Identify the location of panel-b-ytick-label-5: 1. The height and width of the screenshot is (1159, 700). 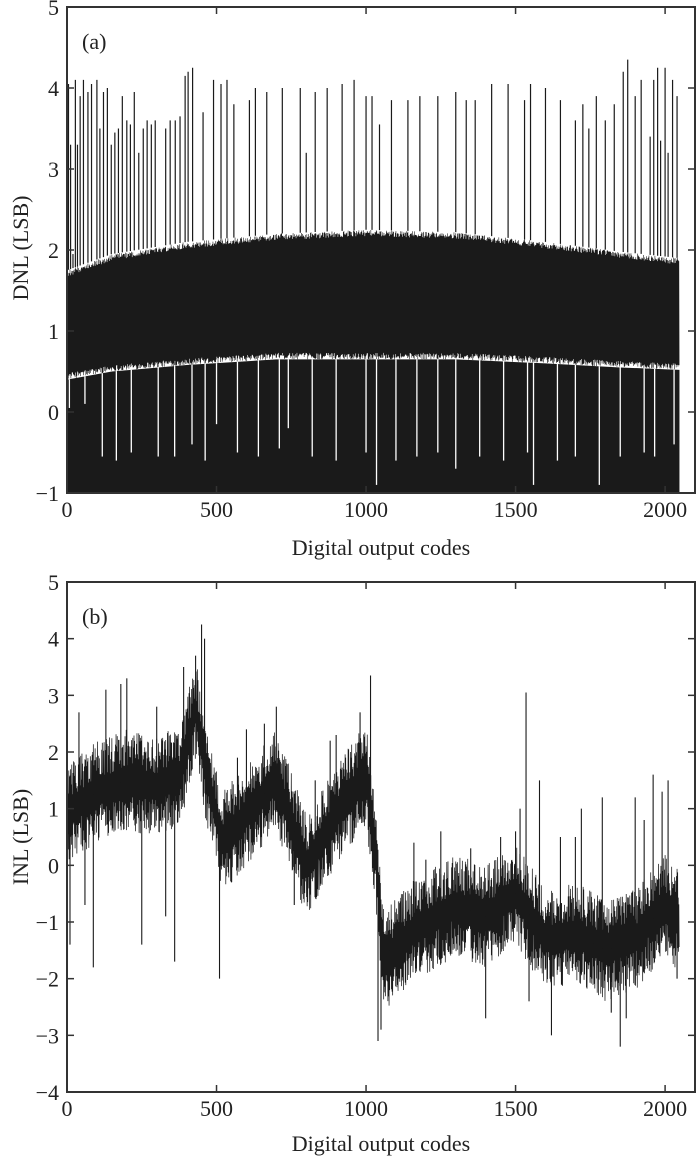
(53, 809).